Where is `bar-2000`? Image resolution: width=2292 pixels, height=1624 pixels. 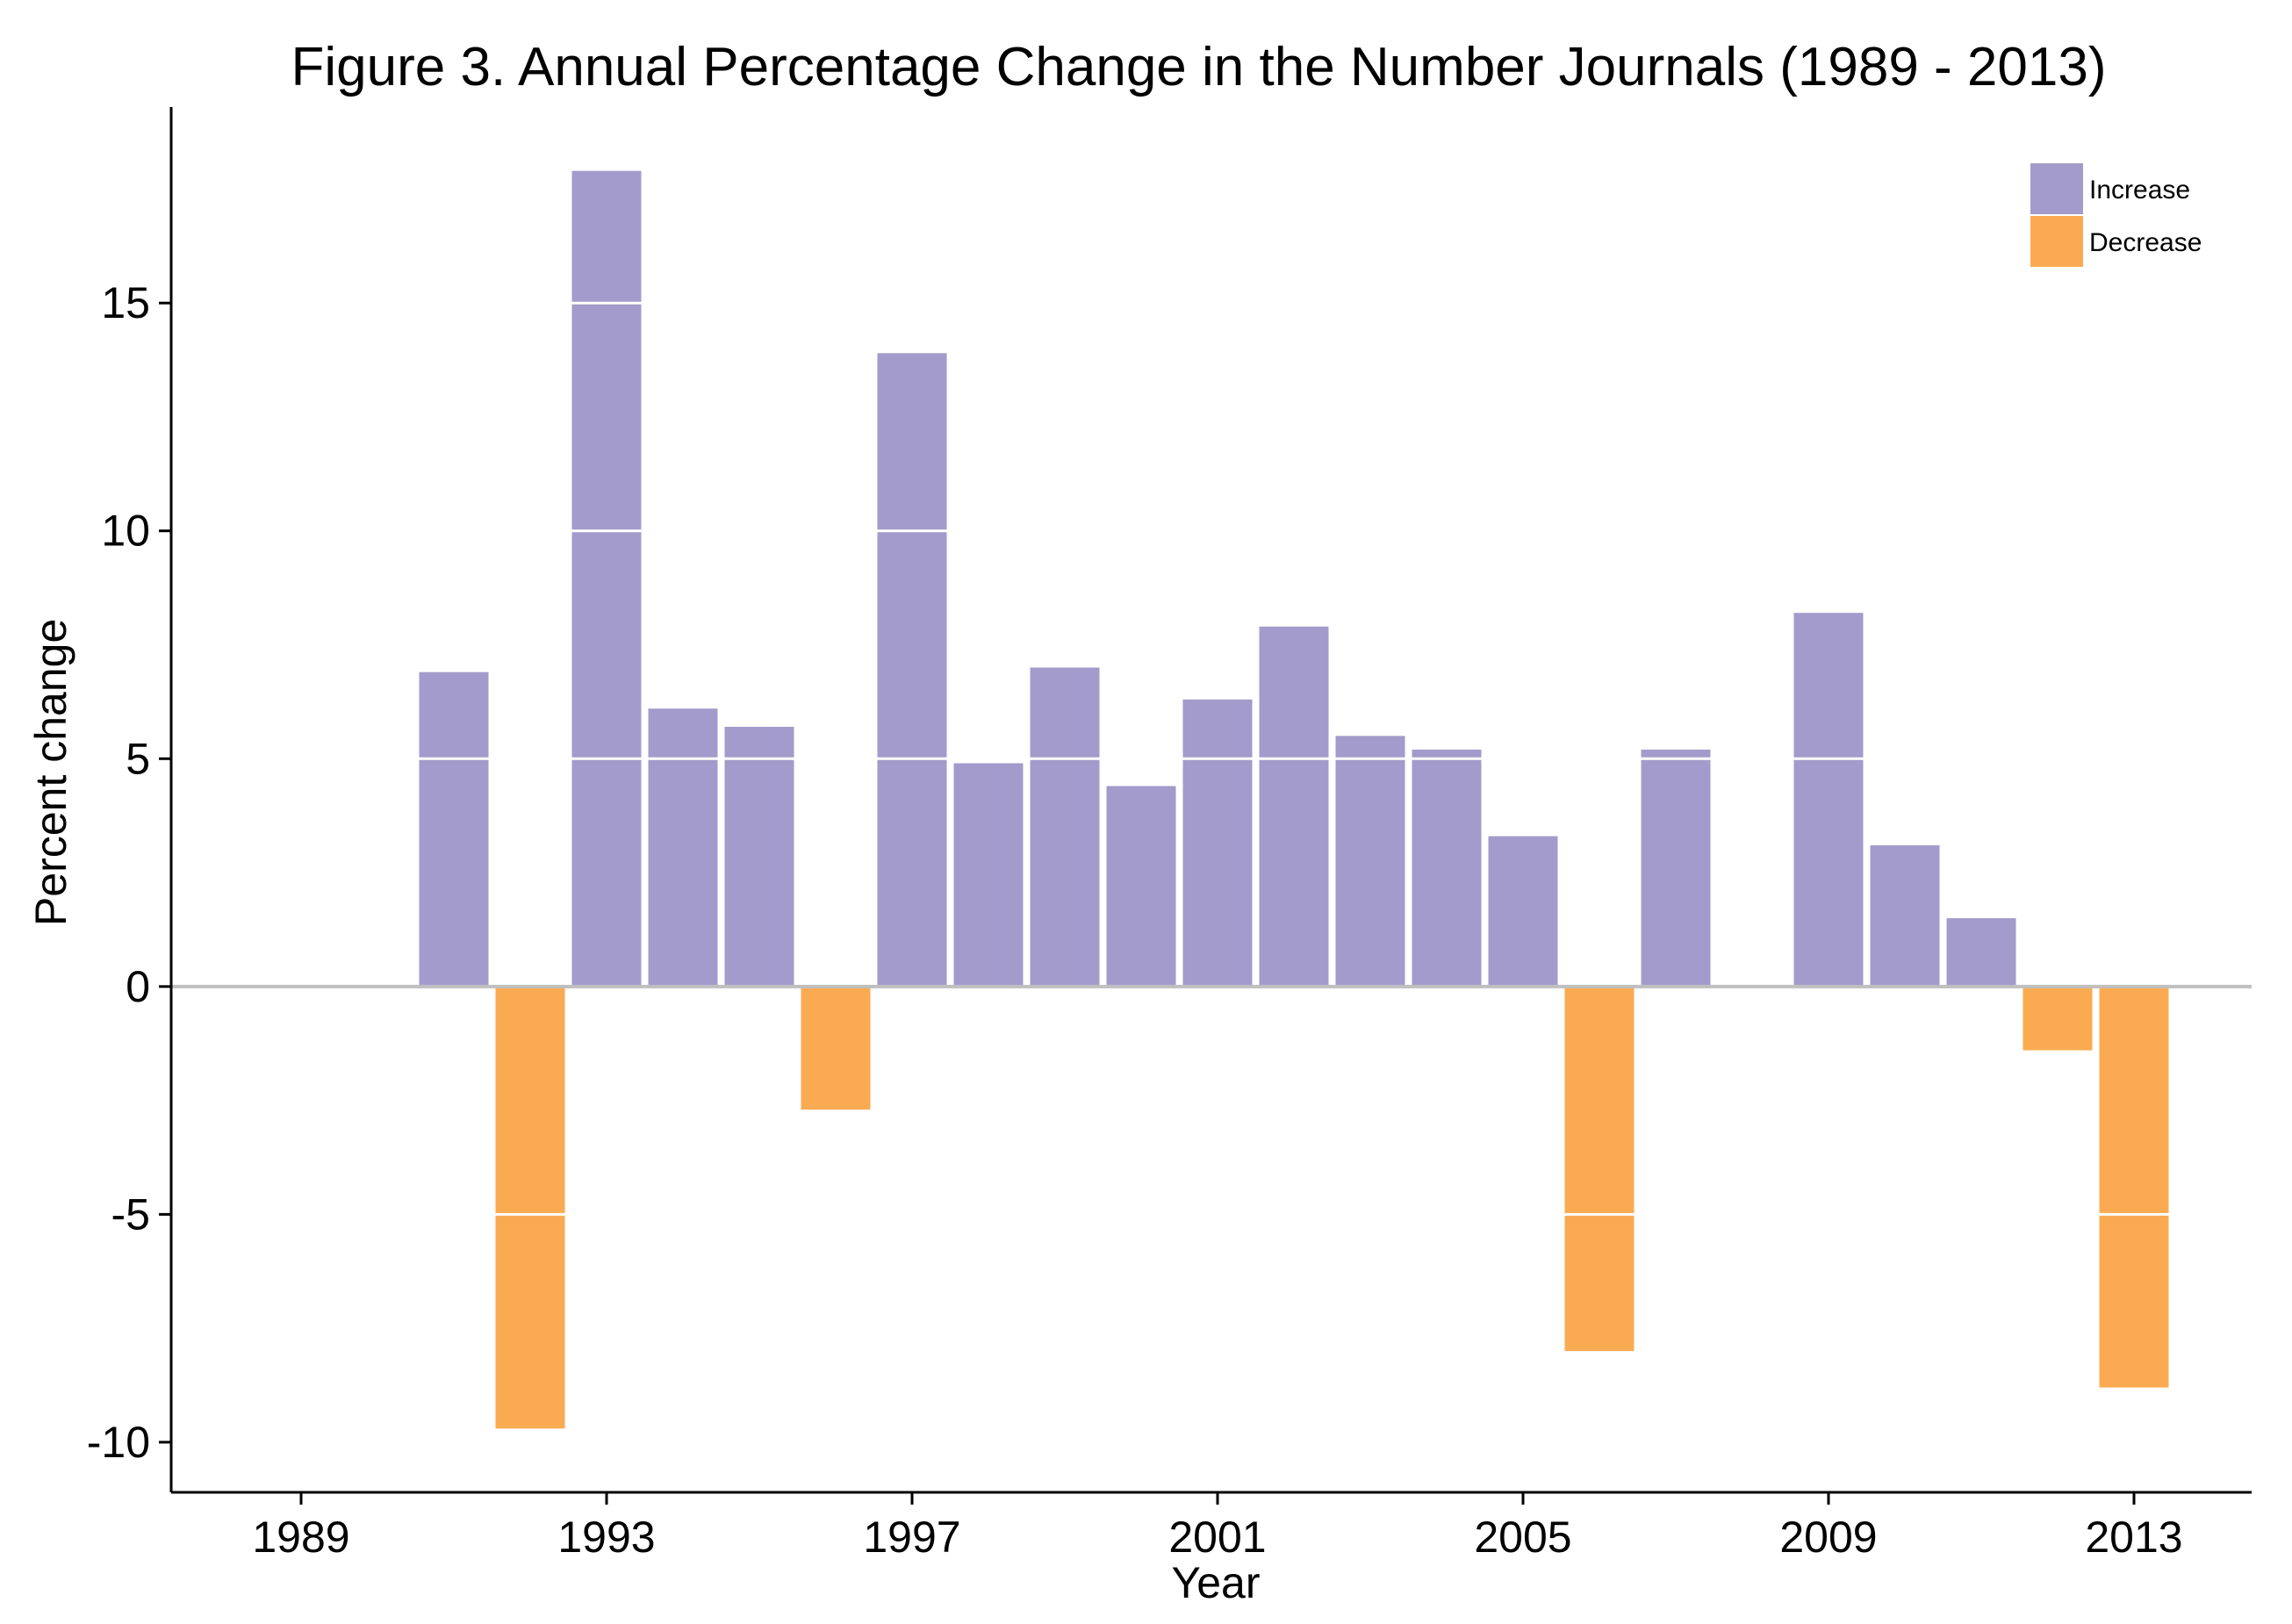
bar-2000 is located at coordinates (1141, 887).